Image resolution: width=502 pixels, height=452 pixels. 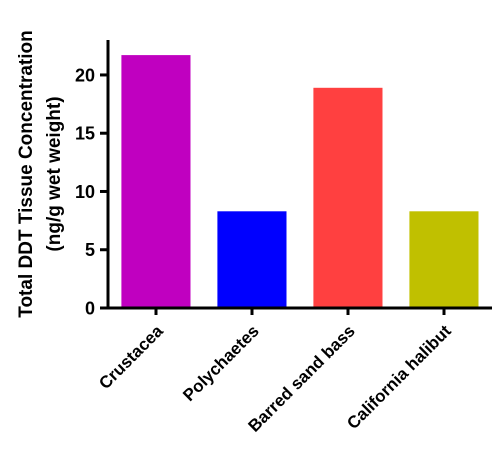 I want to click on bar-crustacea, so click(x=156, y=181).